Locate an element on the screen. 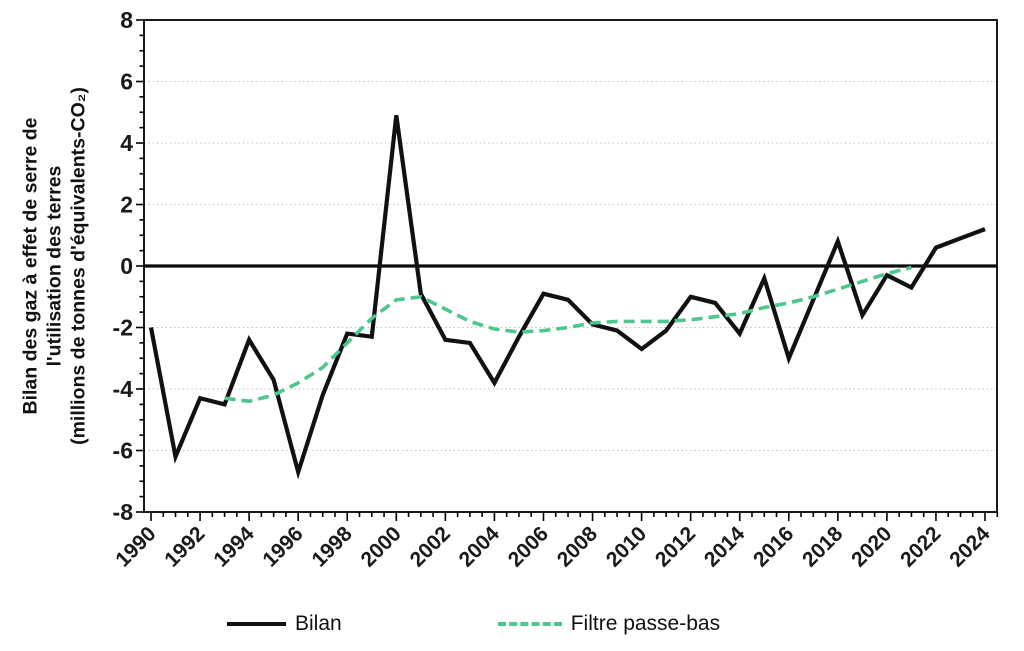 The height and width of the screenshot is (651, 1024). y-tick-label: -8 is located at coordinates (123, 512).